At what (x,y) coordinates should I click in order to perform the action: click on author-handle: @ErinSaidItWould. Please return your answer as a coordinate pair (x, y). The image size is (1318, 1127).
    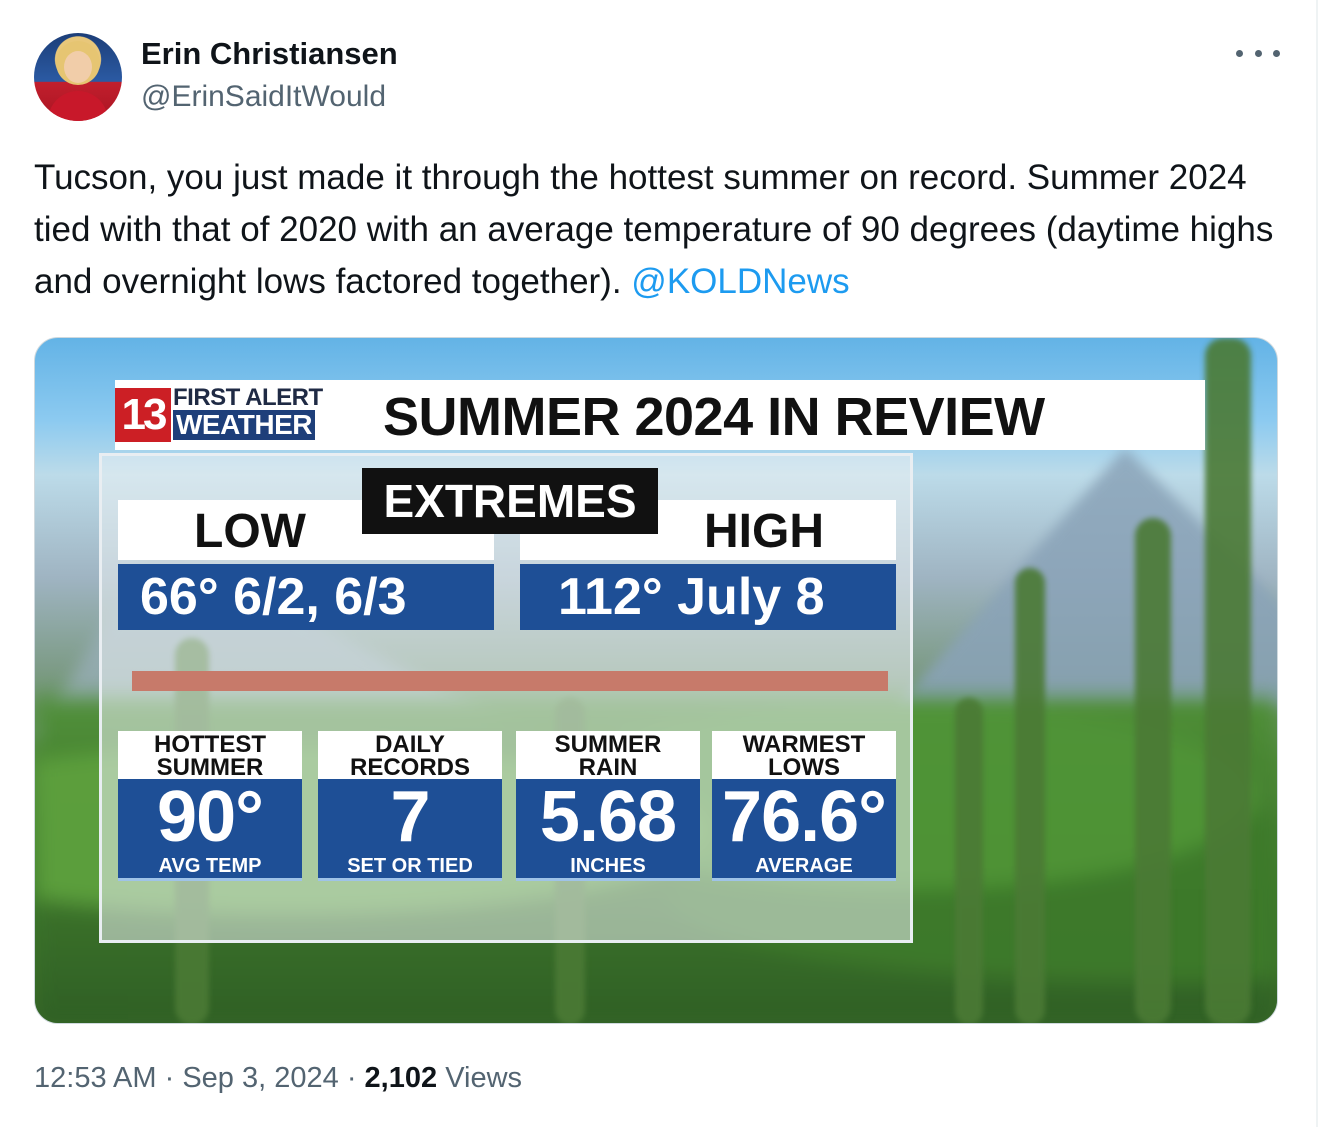
    Looking at the image, I should click on (264, 96).